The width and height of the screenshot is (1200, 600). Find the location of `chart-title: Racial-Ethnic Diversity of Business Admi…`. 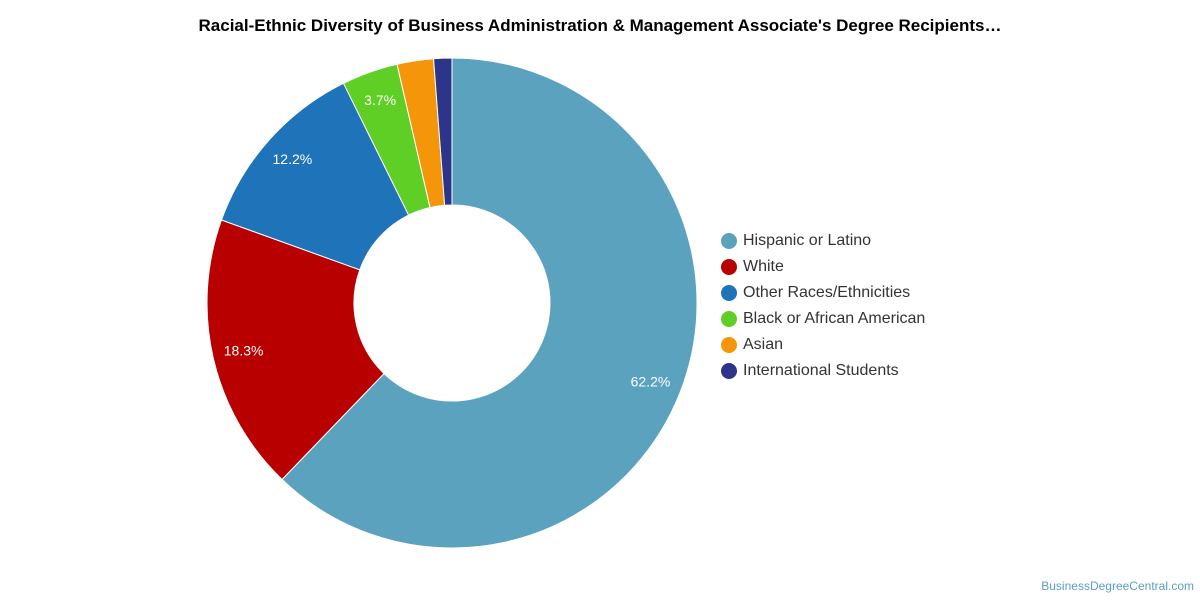

chart-title: Racial-Ethnic Diversity of Business Admi… is located at coordinates (600, 25).